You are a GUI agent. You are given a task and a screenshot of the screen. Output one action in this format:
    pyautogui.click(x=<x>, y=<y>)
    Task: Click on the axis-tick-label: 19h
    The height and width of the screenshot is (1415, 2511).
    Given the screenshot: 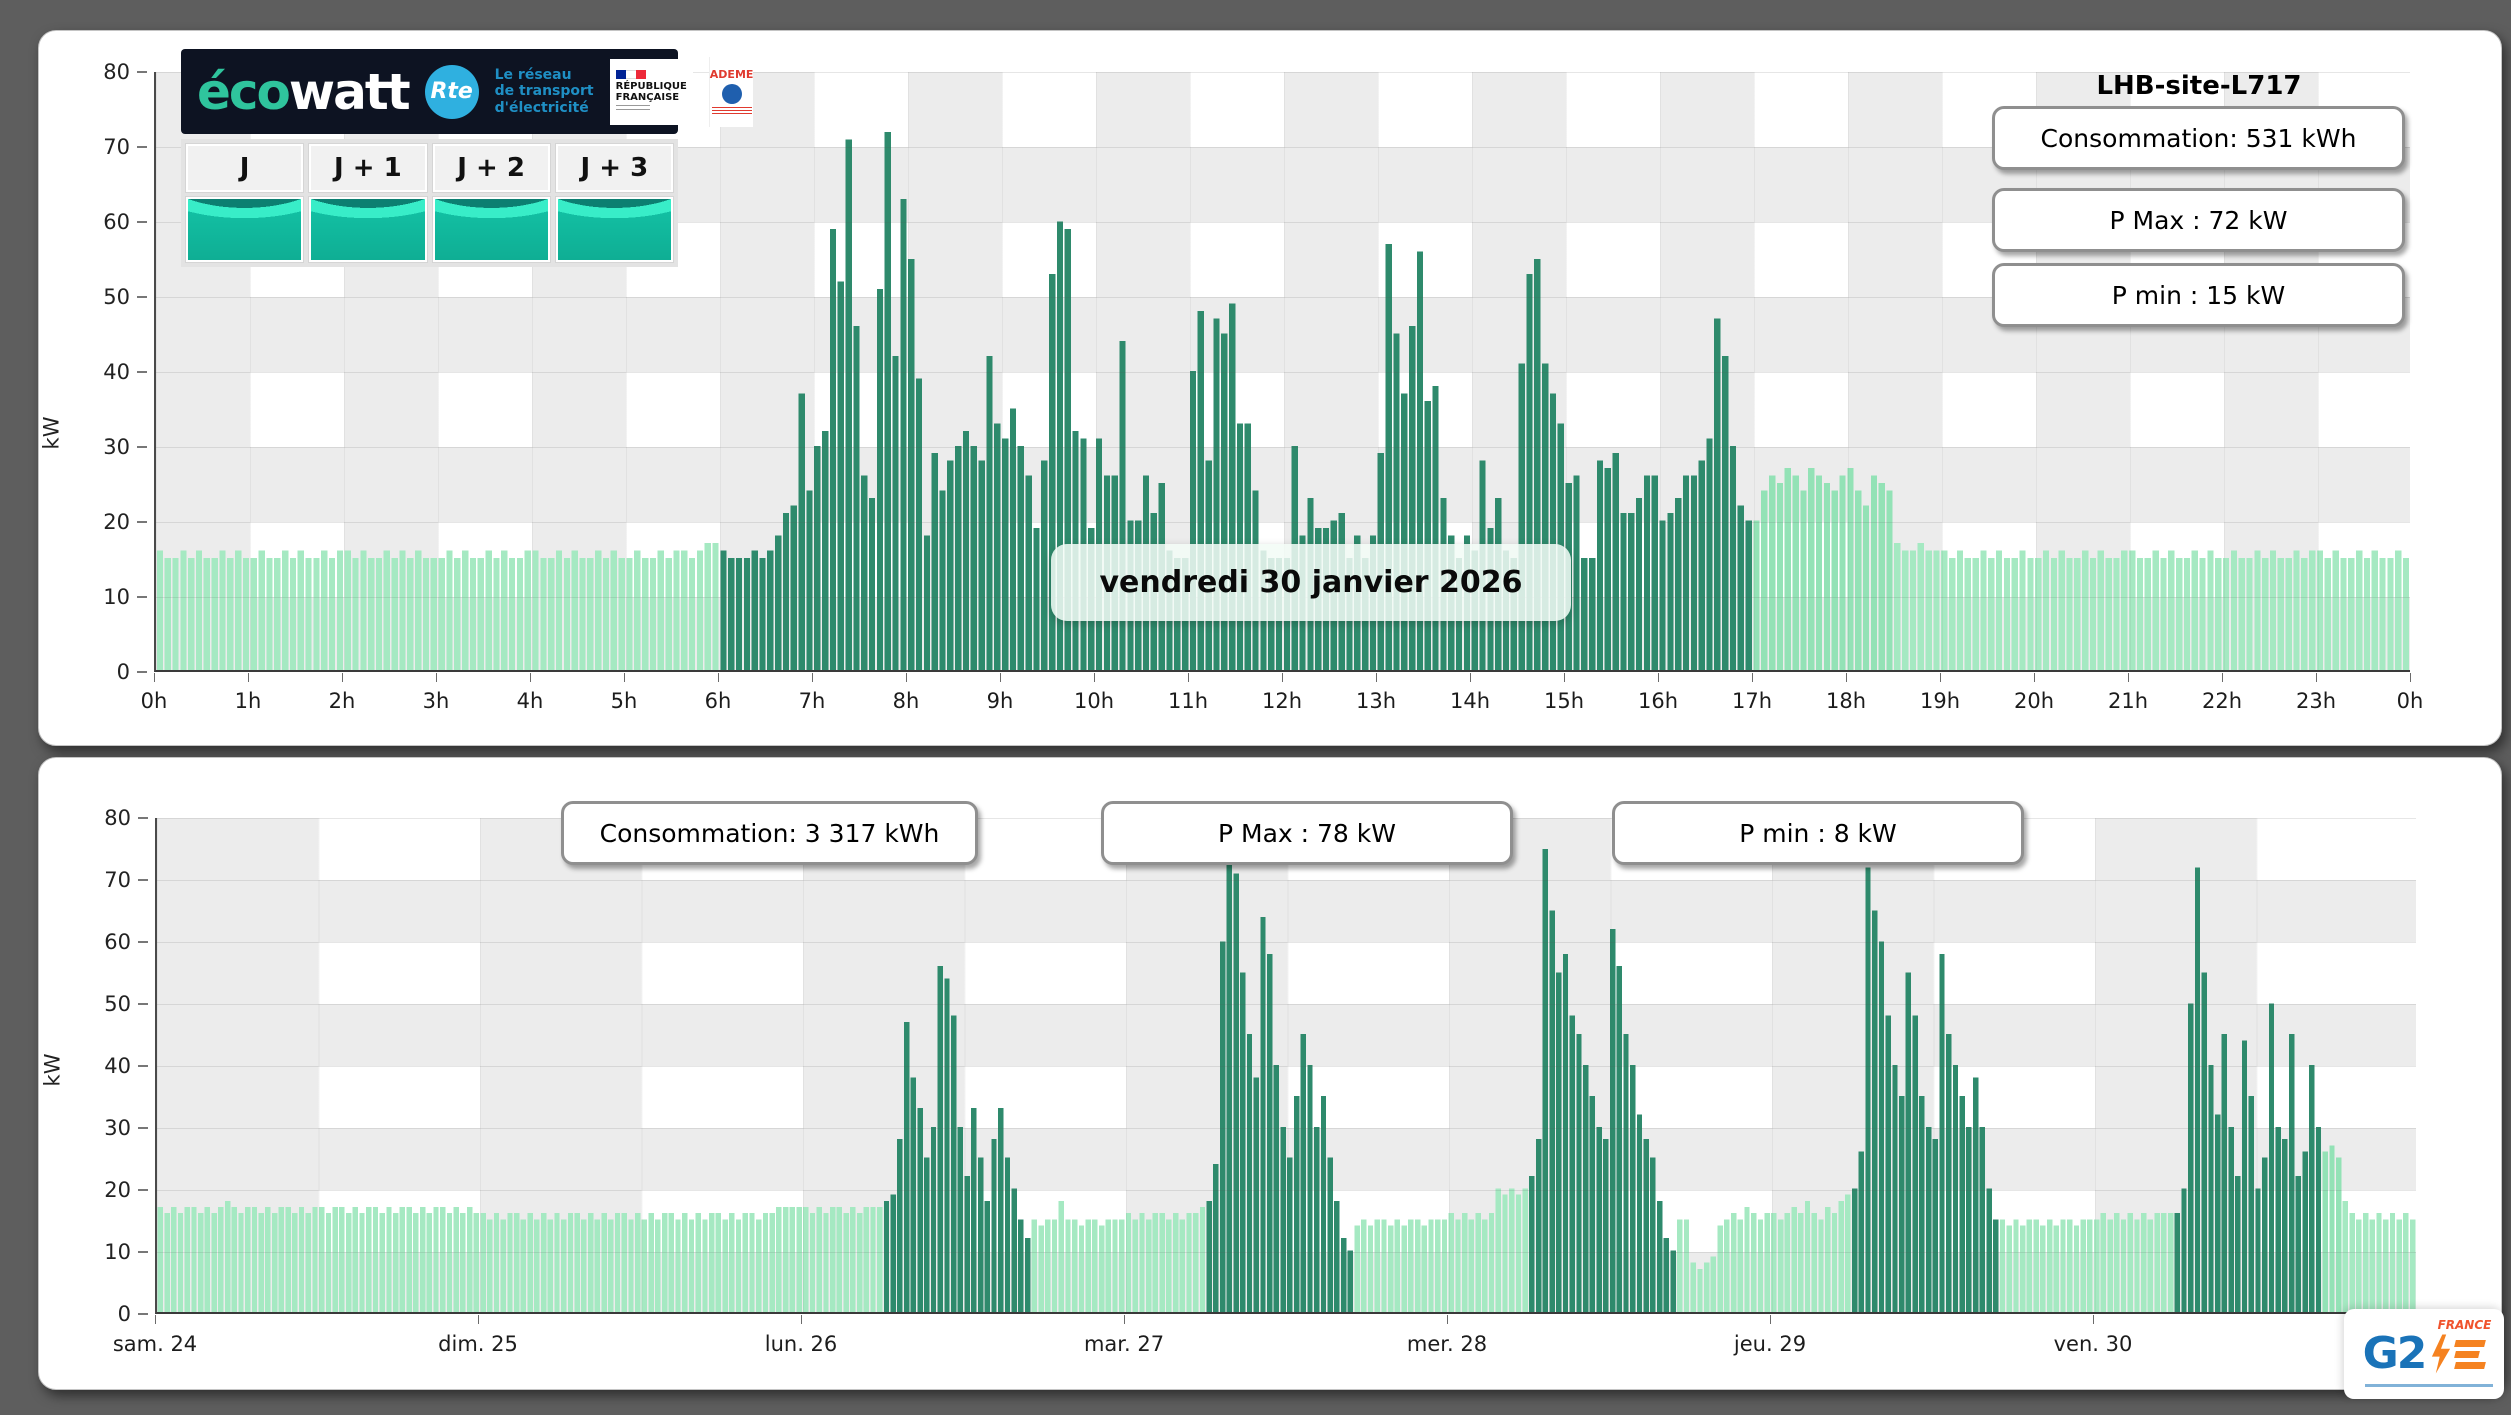 What is the action you would take?
    pyautogui.click(x=1940, y=701)
    